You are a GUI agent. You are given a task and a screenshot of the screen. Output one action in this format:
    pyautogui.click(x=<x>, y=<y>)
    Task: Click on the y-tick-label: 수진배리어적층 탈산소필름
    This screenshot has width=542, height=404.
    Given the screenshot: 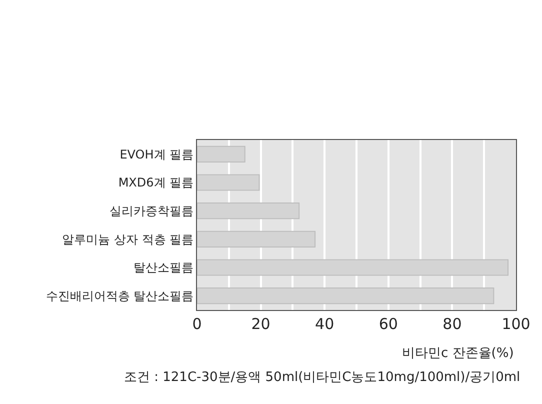 What is the action you would take?
    pyautogui.click(x=120, y=296)
    